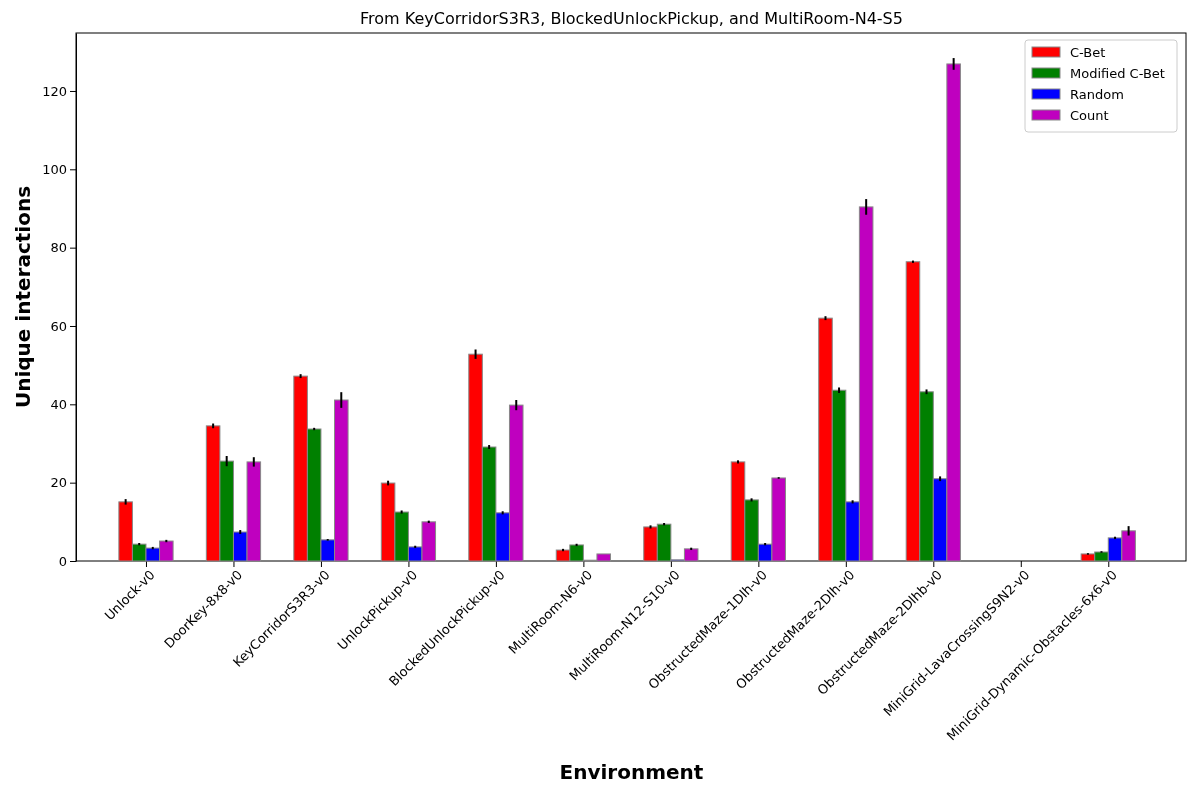  I want to click on chart-title: From KeyCorridorS3R3, BlockedUnlockPickup, and MultiRoom-N4-S5, so click(631, 18).